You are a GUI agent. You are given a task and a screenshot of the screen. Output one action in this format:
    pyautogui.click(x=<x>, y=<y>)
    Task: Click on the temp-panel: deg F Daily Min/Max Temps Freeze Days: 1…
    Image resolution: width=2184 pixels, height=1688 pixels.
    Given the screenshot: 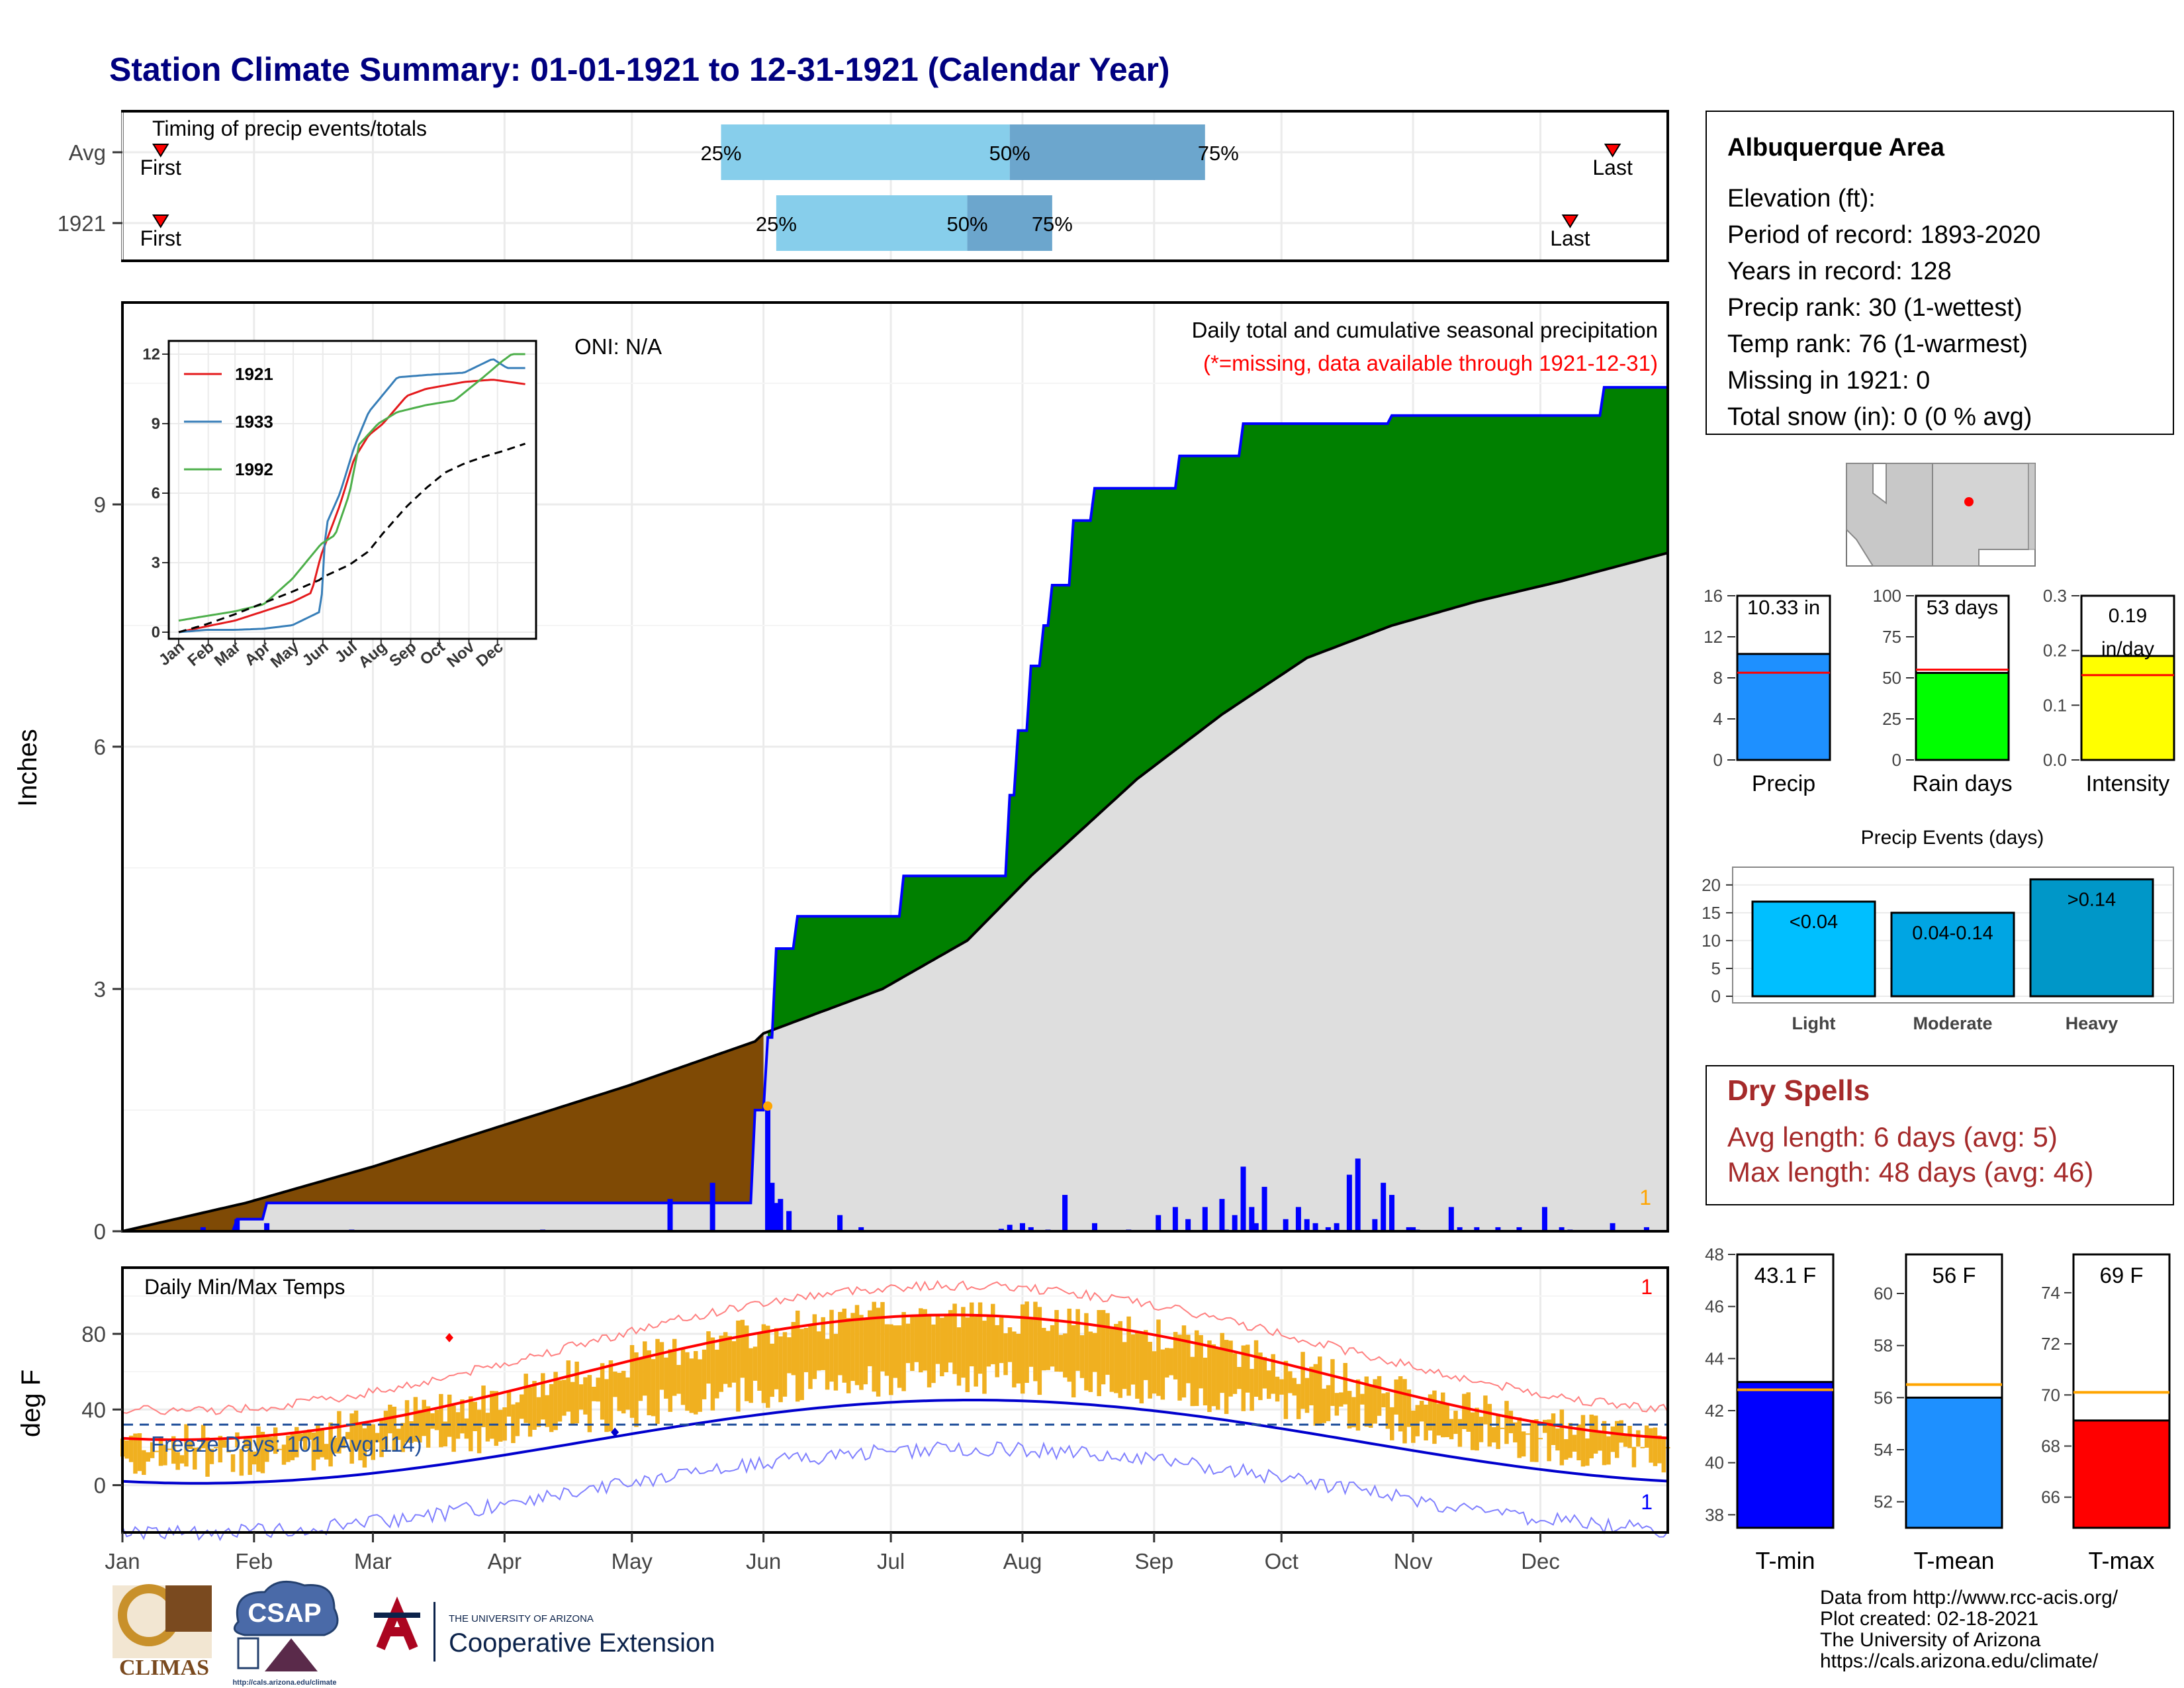 What is the action you would take?
    pyautogui.click(x=843, y=1419)
    